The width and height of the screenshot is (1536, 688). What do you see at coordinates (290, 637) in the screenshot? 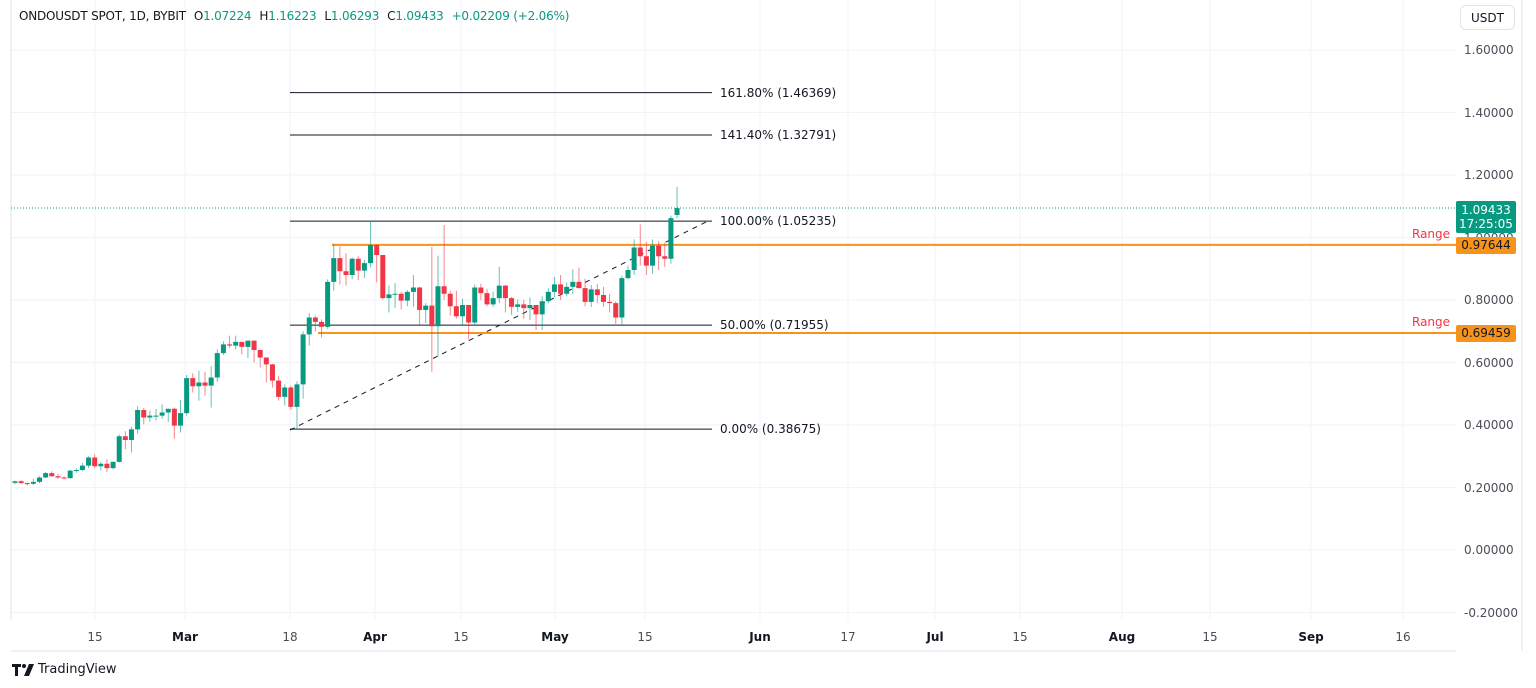
I see `time-tick: 18` at bounding box center [290, 637].